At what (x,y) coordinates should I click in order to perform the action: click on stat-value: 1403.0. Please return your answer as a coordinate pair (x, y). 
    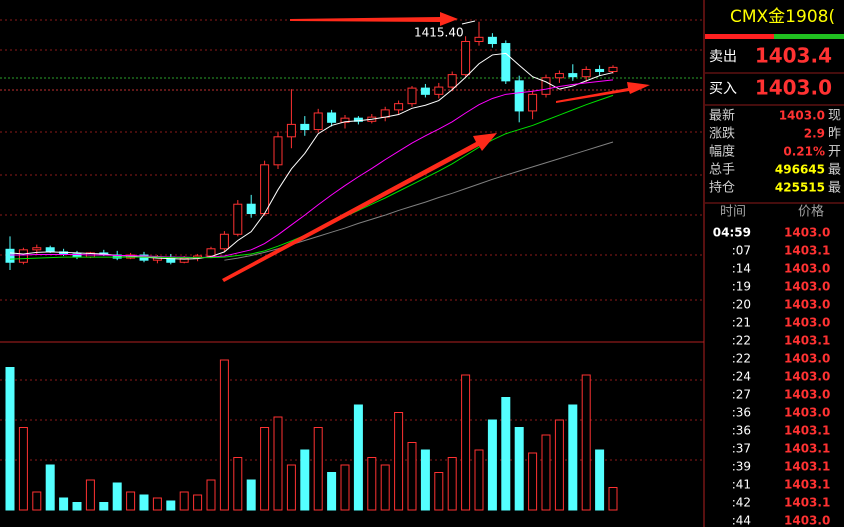
    Looking at the image, I should click on (802, 116).